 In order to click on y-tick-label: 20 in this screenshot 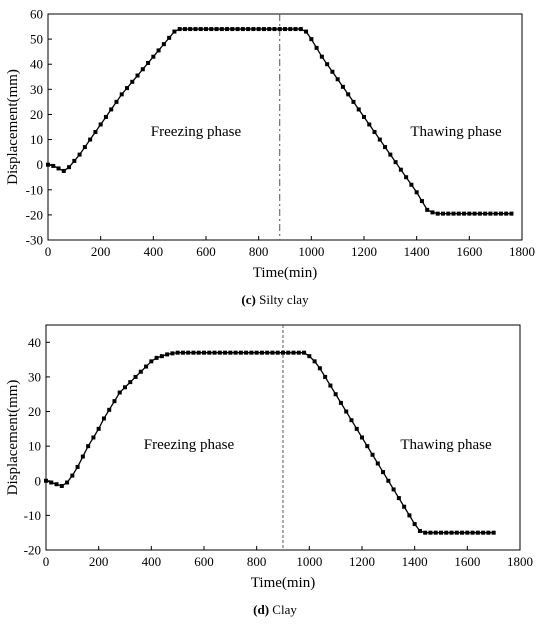, I will do `click(36, 114)`.